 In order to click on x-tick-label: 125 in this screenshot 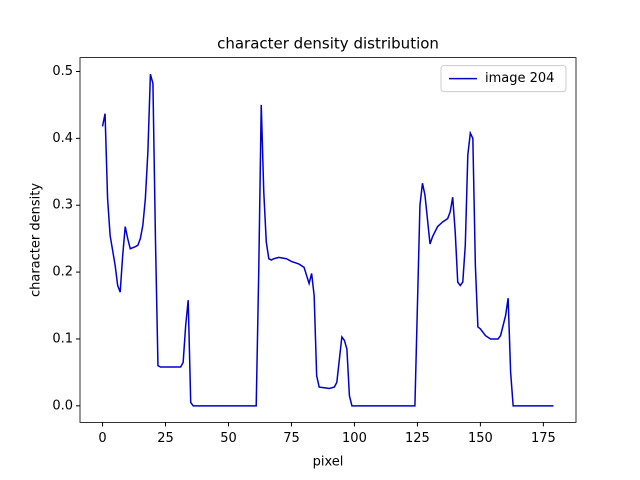, I will do `click(417, 438)`.